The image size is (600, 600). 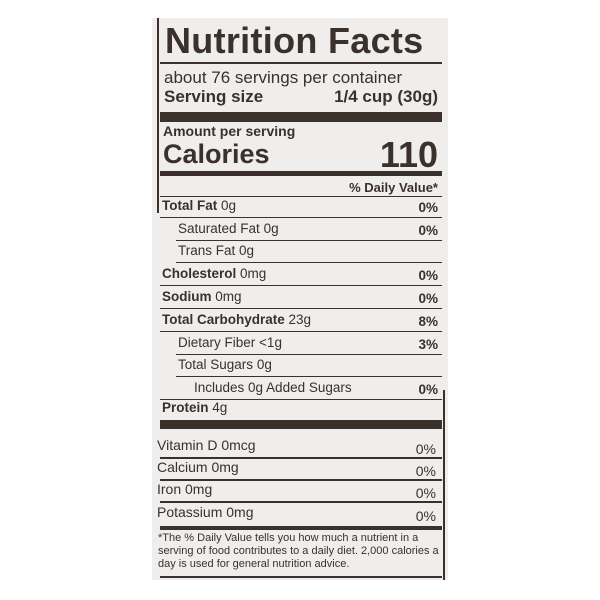 What do you see at coordinates (294, 40) in the screenshot?
I see `title: Nutrition Facts` at bounding box center [294, 40].